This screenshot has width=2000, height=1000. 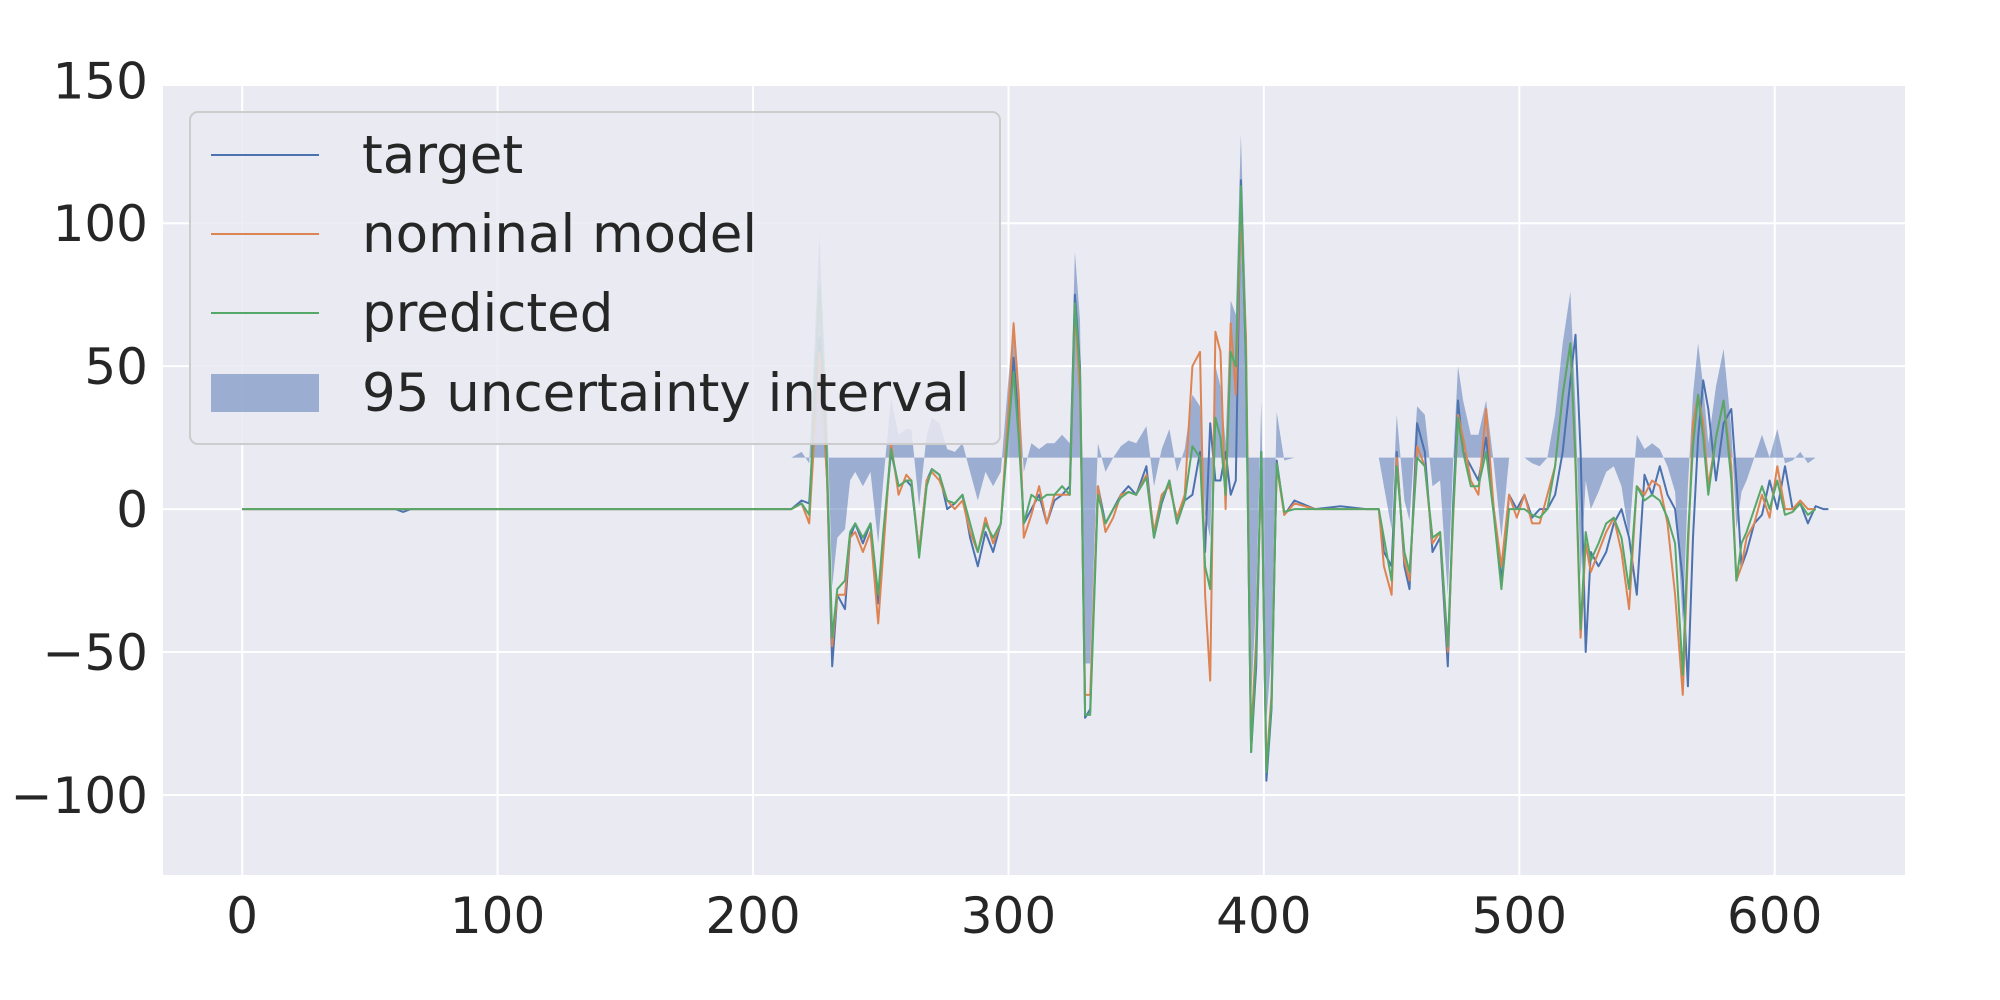 What do you see at coordinates (1008, 916) in the screenshot?
I see `x-tick-label: 300` at bounding box center [1008, 916].